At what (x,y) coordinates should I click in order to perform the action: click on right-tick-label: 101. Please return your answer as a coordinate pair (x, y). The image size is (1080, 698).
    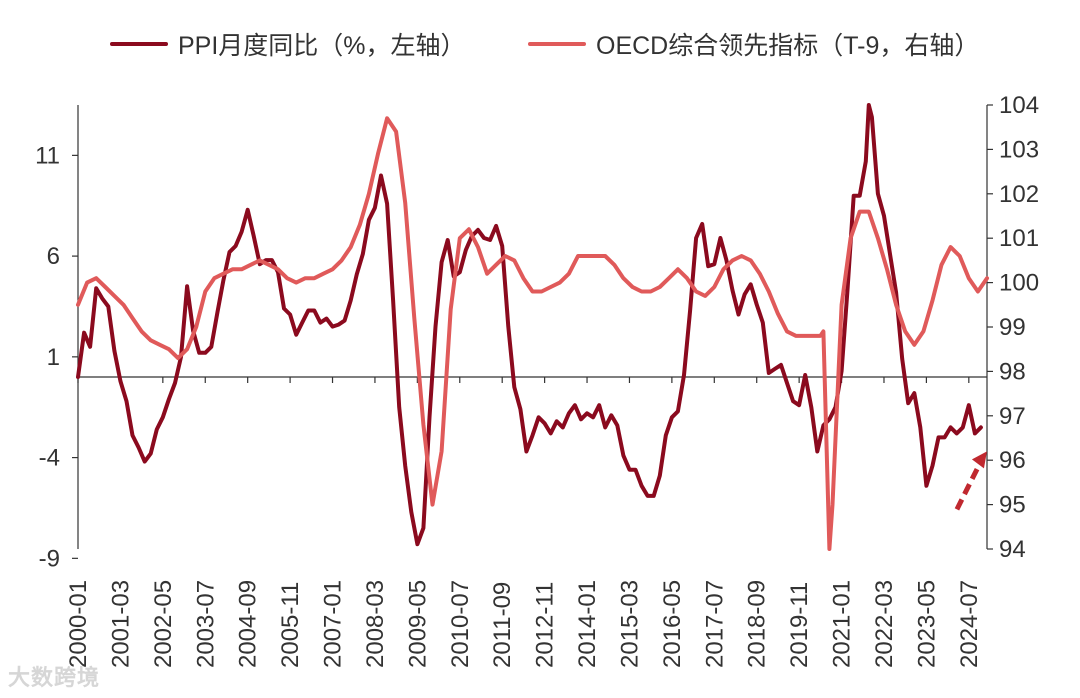
    Looking at the image, I should click on (1019, 238).